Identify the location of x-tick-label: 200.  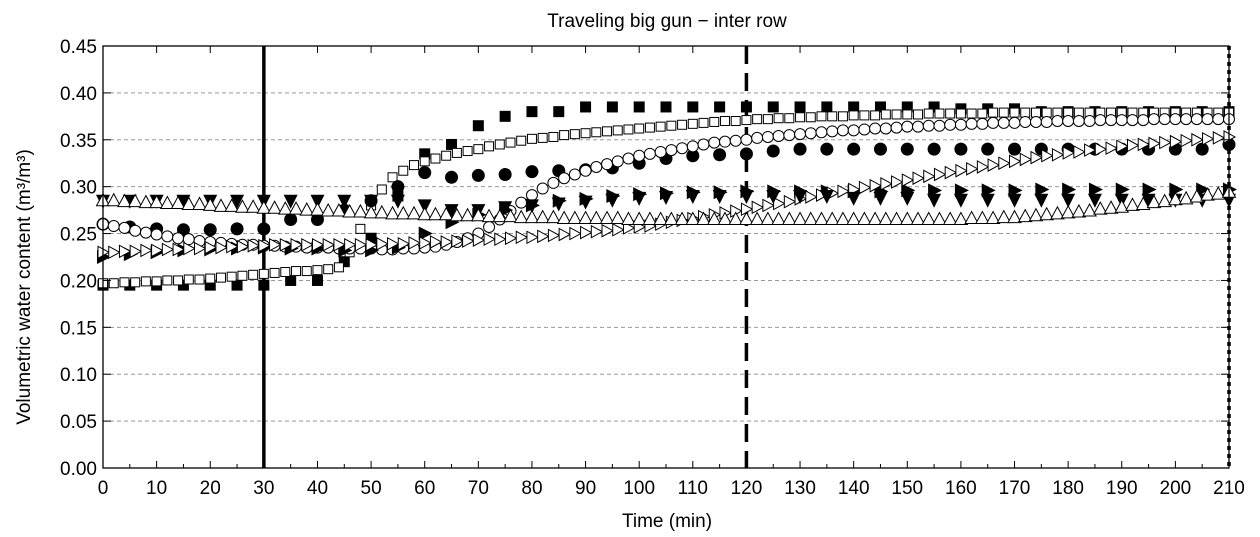
(1176, 488).